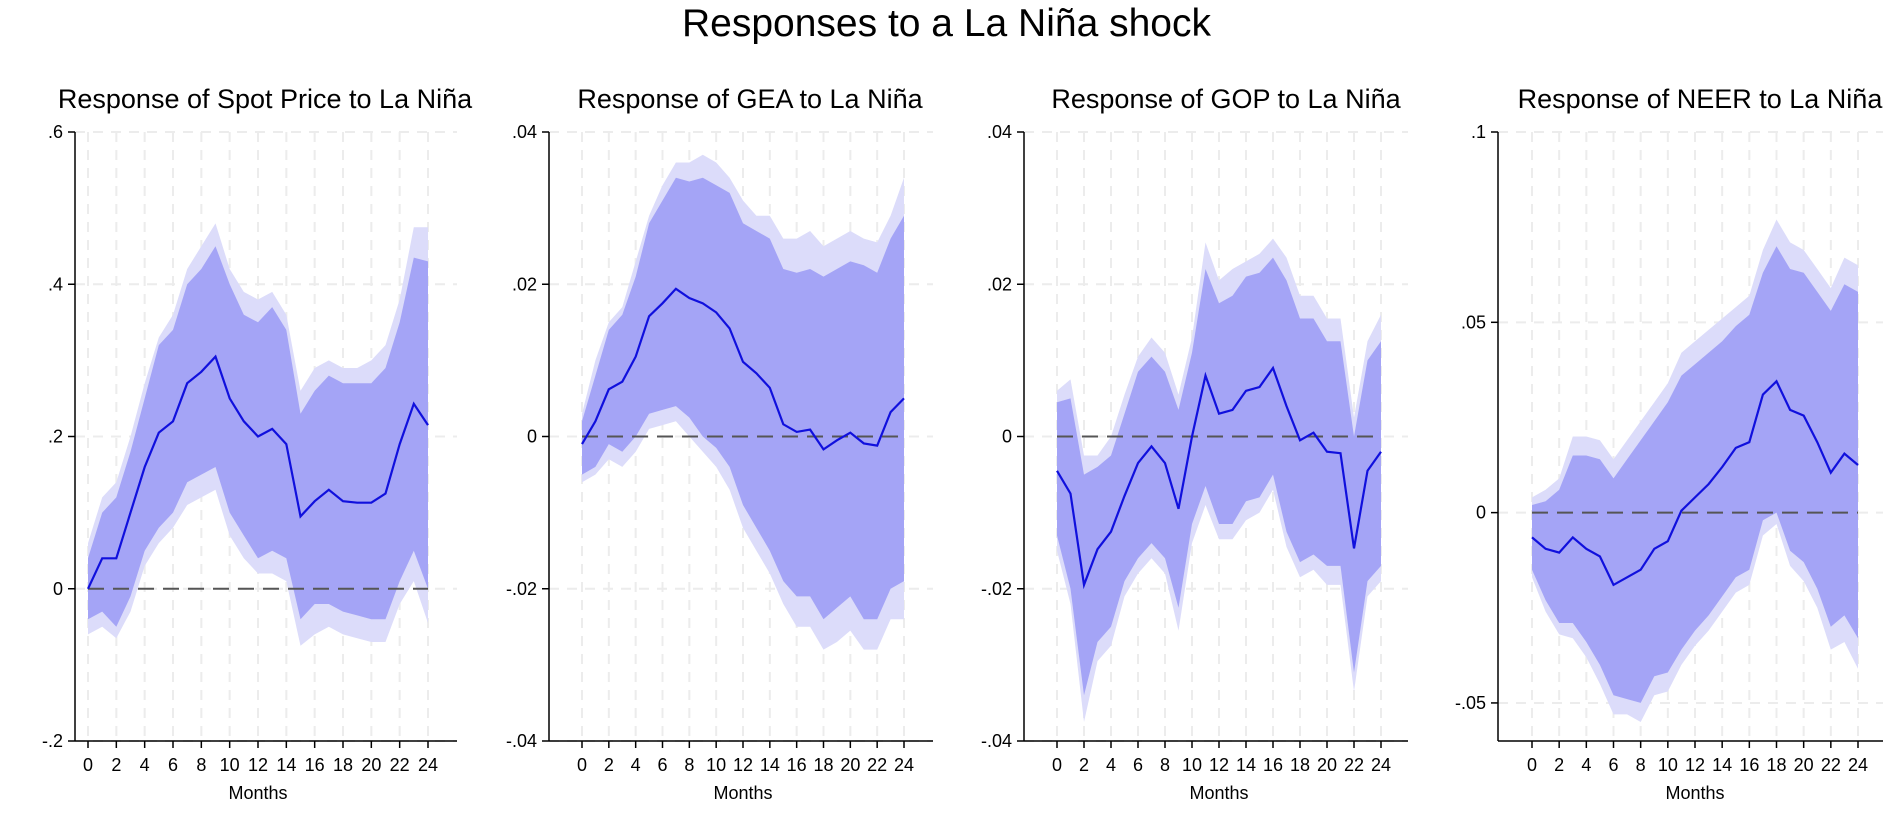  What do you see at coordinates (1226, 99) in the screenshot?
I see `chart-title: Response of GOP to La Niña` at bounding box center [1226, 99].